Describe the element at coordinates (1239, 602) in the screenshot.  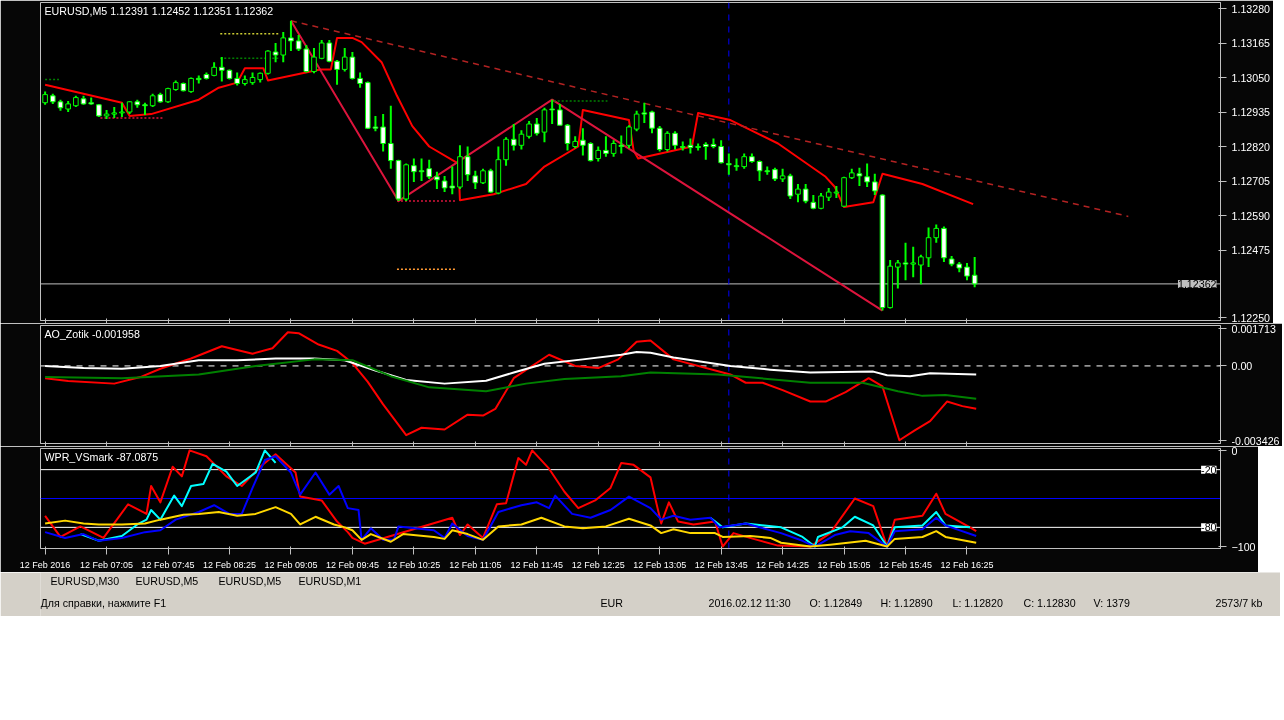
I see `text: 2573/7 kb` at that location.